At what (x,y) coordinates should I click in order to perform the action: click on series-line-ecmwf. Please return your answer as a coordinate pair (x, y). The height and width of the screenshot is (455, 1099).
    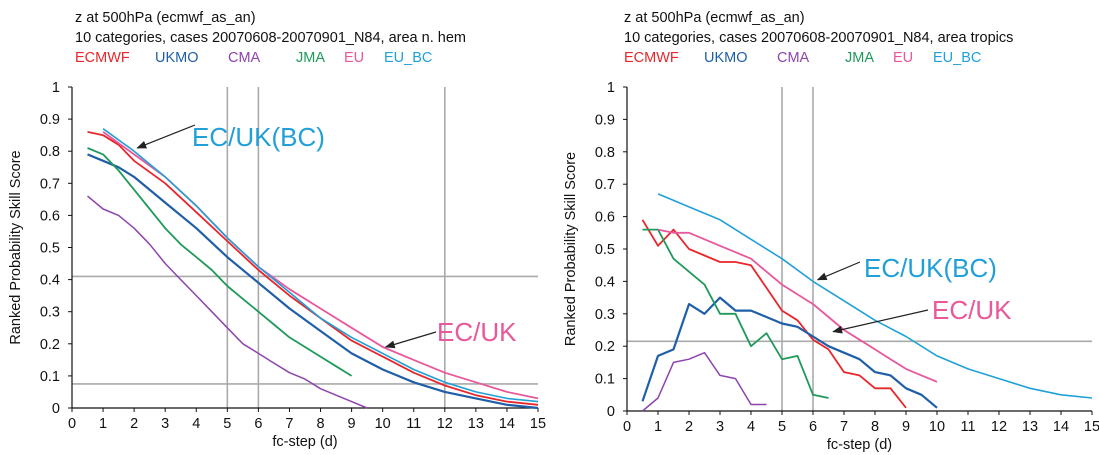
    Looking at the image, I should click on (774, 314).